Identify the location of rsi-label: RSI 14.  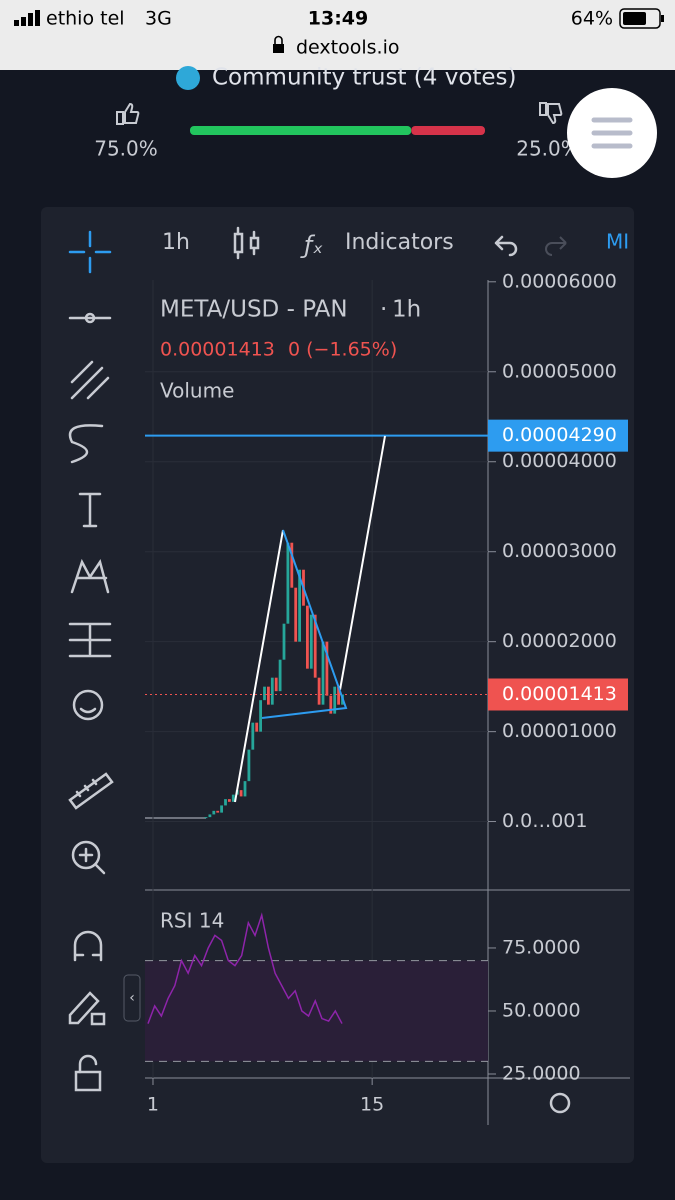
(192, 921).